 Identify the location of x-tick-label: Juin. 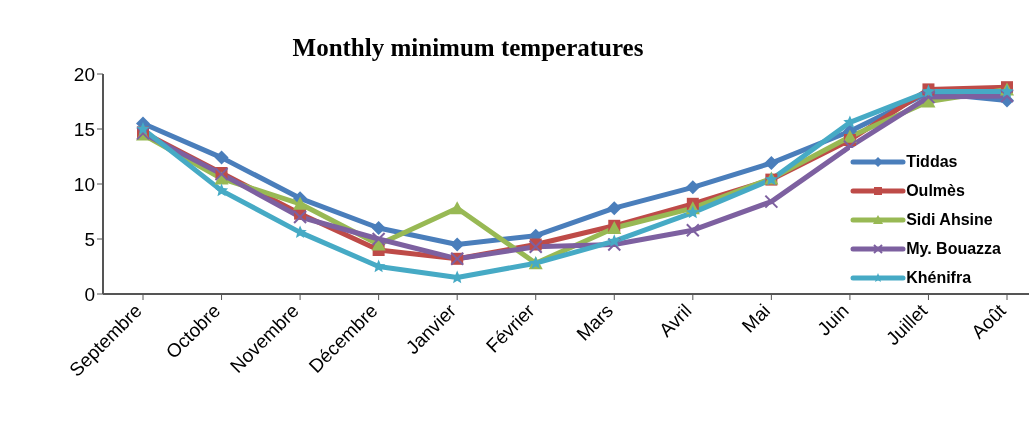
(833, 319).